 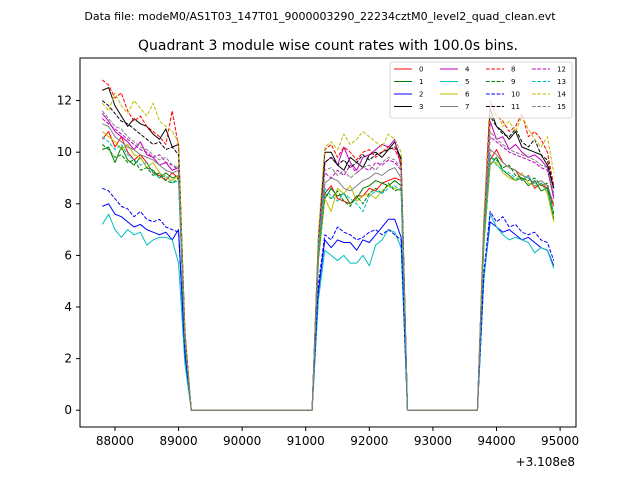 I want to click on legend-label-7: 7, so click(x=467, y=107).